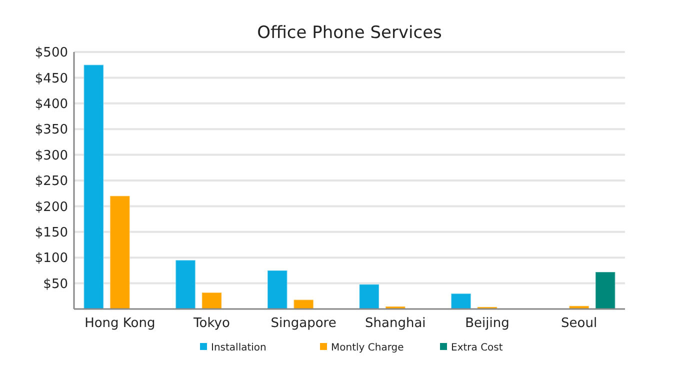 The height and width of the screenshot is (370, 680). Describe the element at coordinates (51, 53) in the screenshot. I see `y-tick-label: $500` at that location.